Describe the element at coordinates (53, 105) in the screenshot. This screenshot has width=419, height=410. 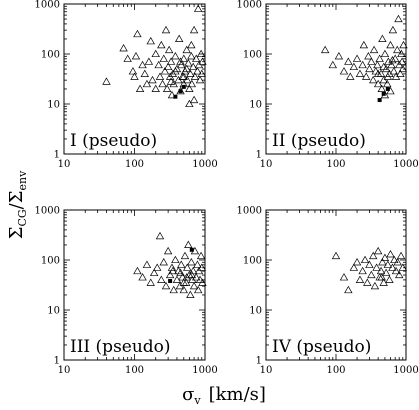
I see `y-tick-label: 10` at that location.